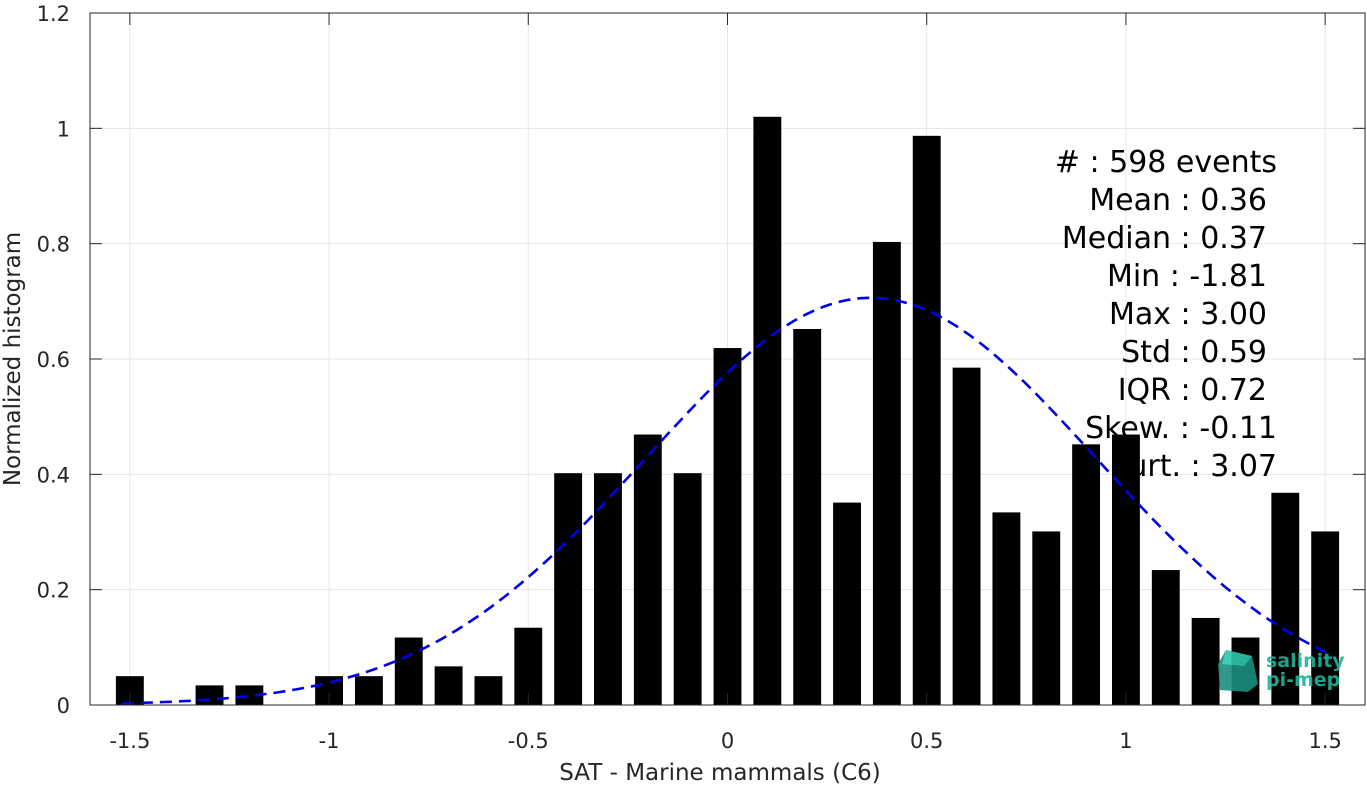 This screenshot has height=785, width=1367. Describe the element at coordinates (329, 741) in the screenshot. I see `x-tick-label: -1` at that location.